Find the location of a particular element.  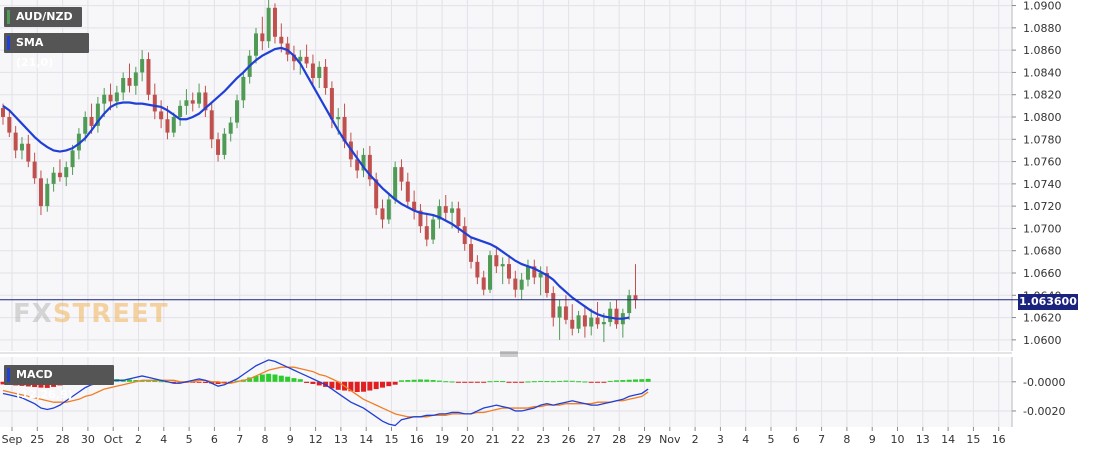

price-y-tick-label: 1.0600 is located at coordinates (1042, 340).